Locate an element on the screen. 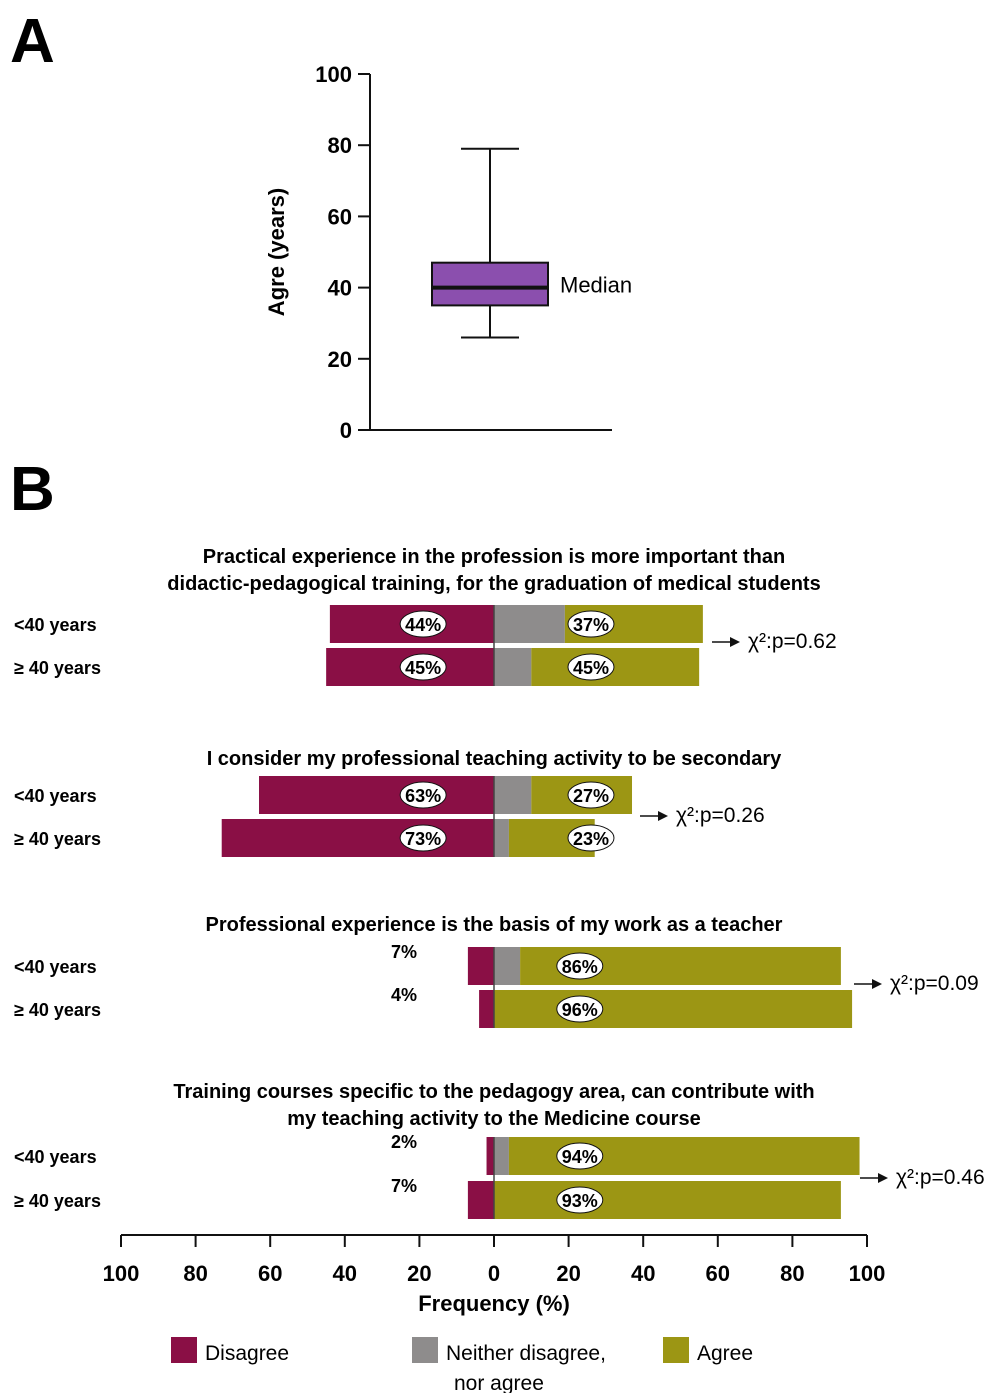 The height and width of the screenshot is (1393, 987). chi-square-result: χ²:p=0.62 is located at coordinates (792, 641).